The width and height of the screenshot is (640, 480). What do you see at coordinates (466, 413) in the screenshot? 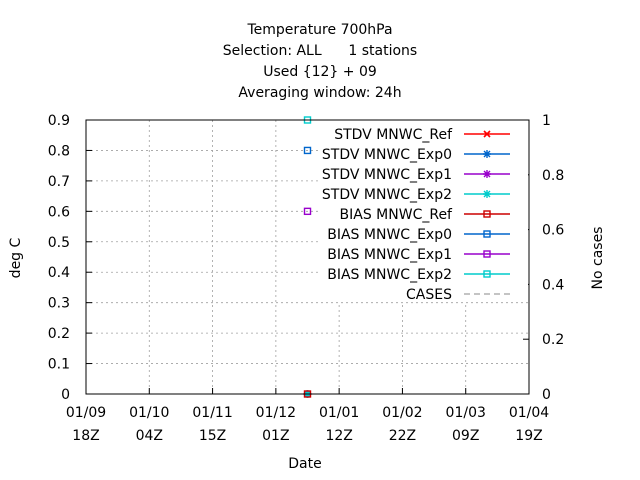
I see `x-tick-label-date: 01/03` at bounding box center [466, 413].